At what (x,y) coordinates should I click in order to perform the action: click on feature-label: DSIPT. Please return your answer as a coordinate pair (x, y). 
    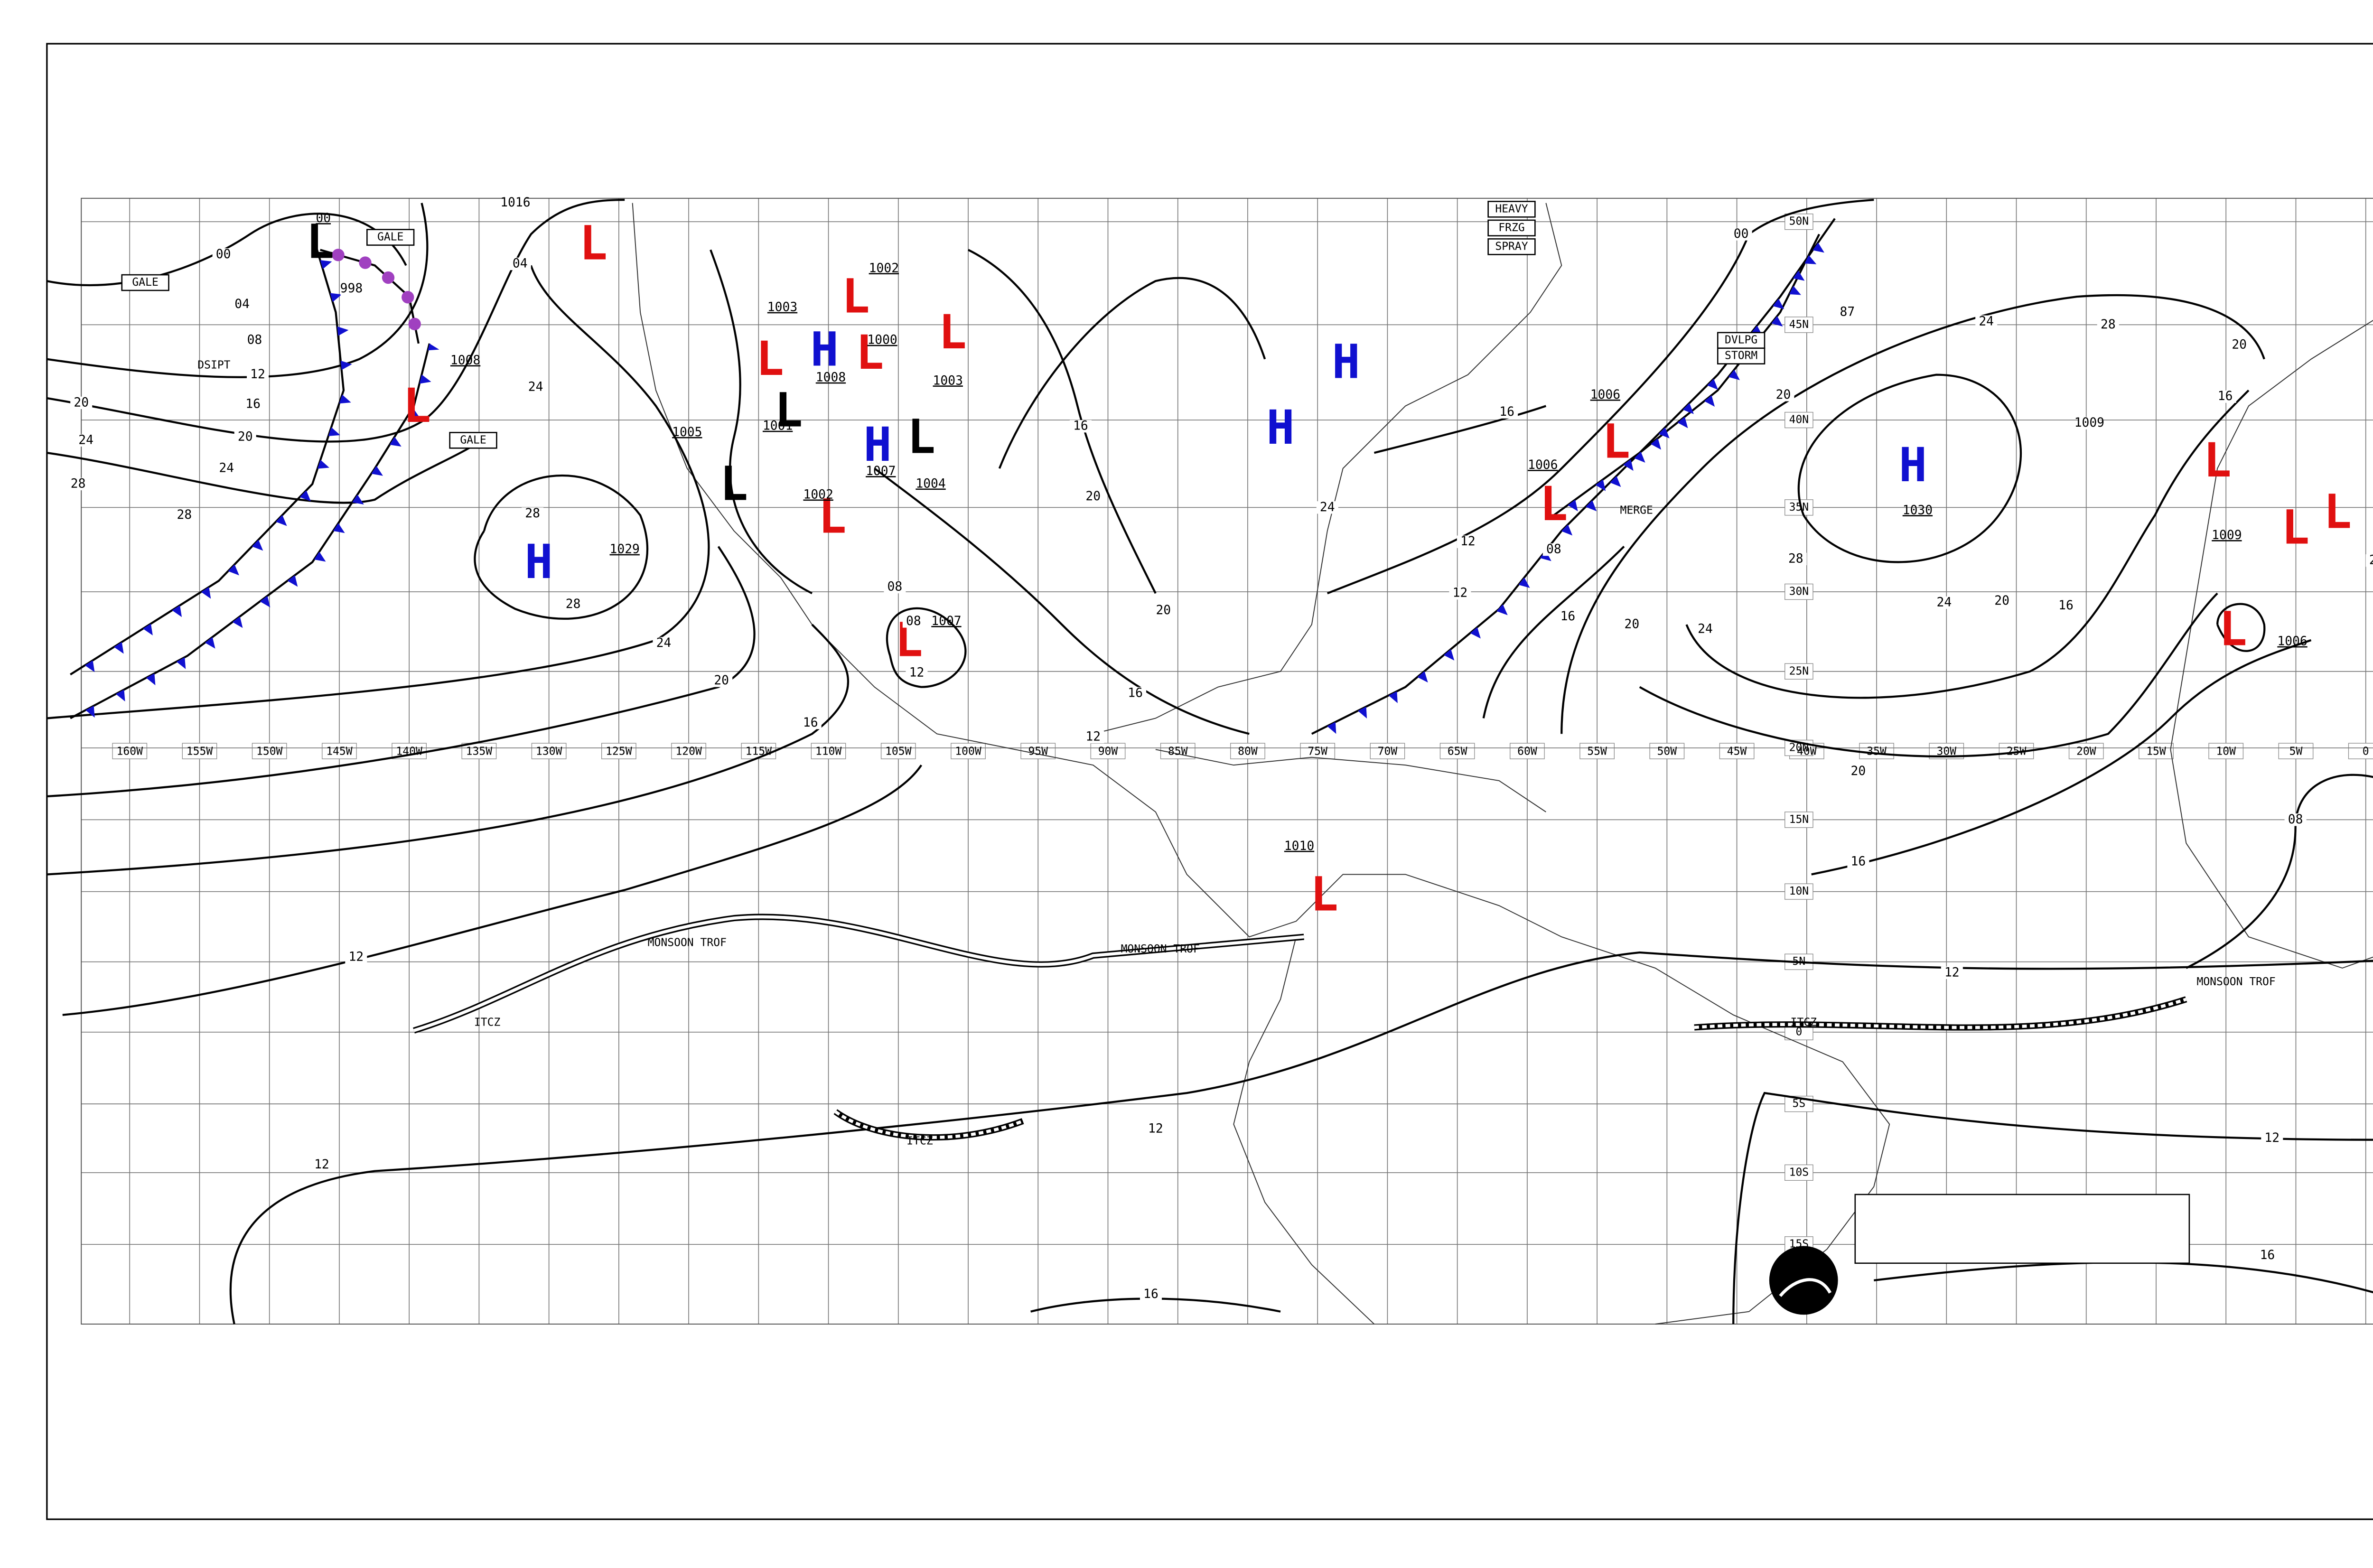
    Looking at the image, I should click on (213, 365).